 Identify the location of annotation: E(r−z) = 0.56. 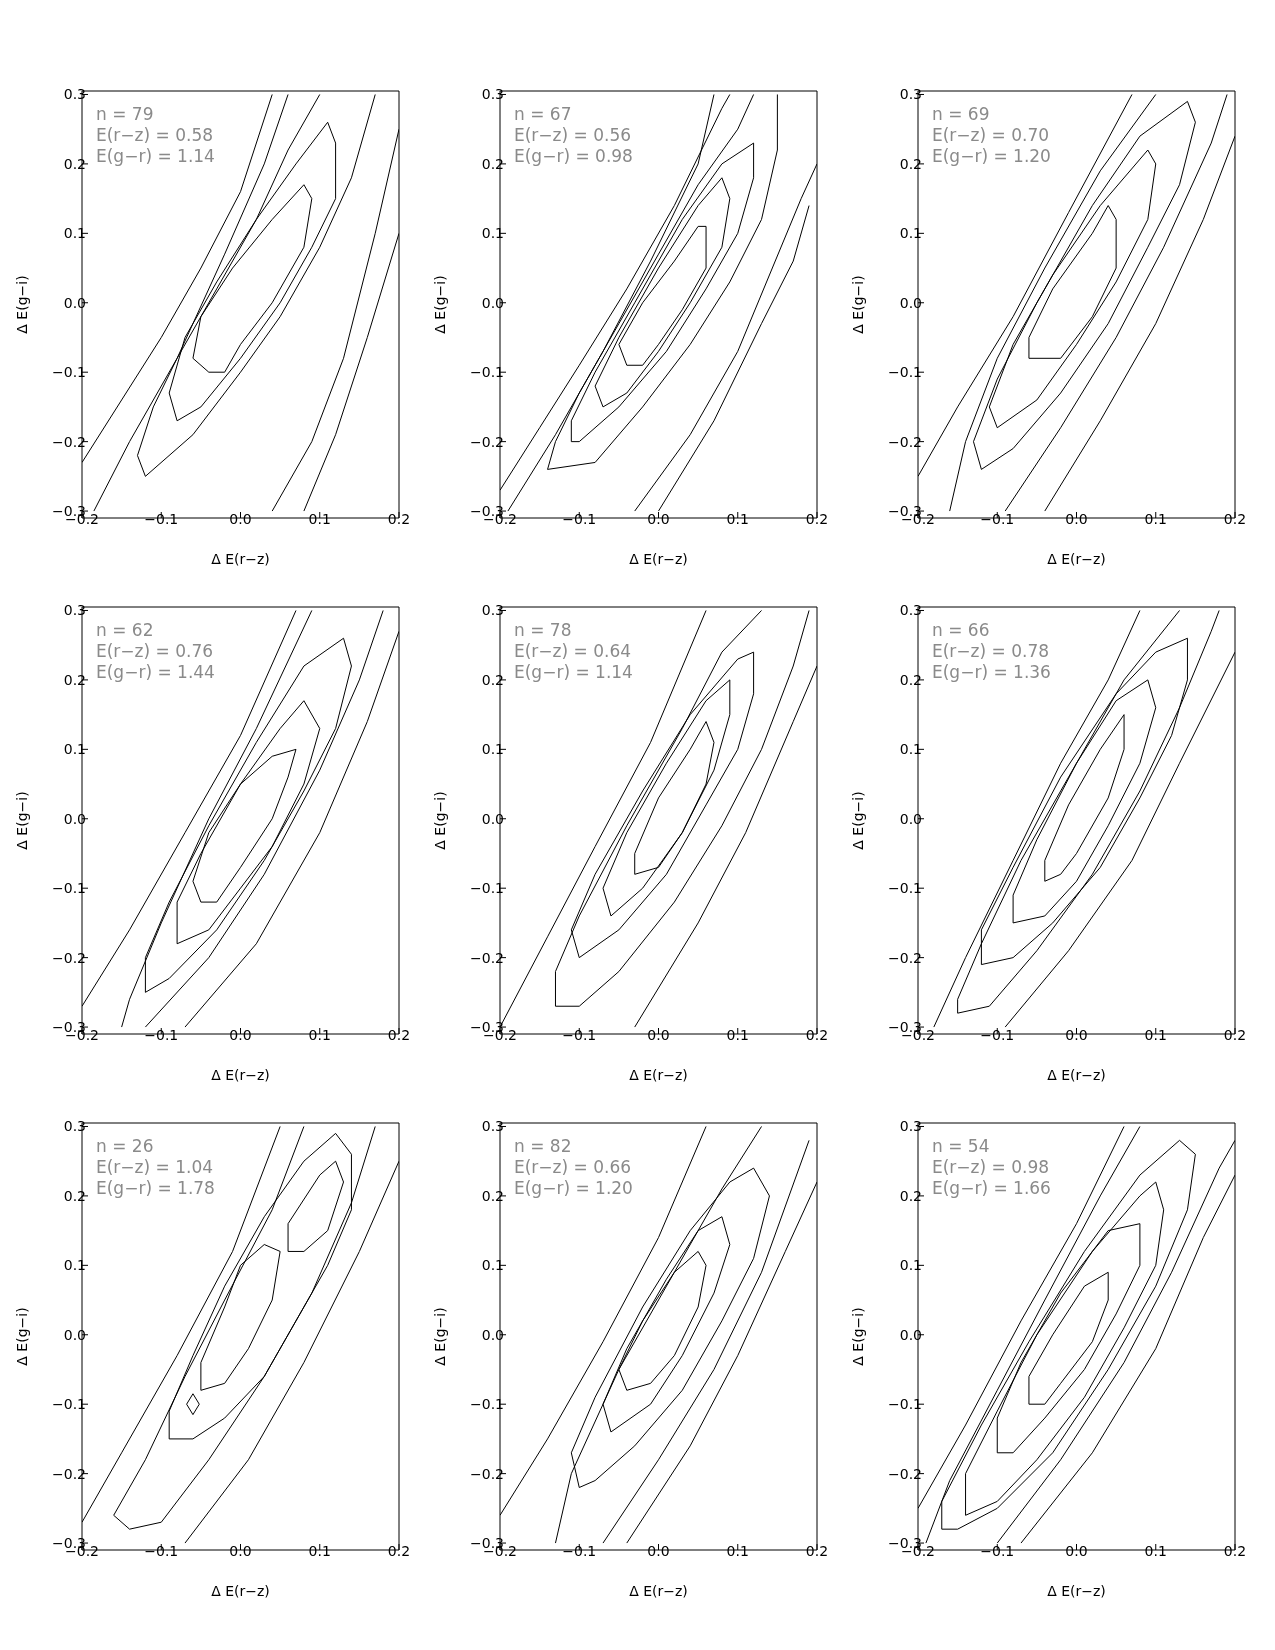
(573, 135).